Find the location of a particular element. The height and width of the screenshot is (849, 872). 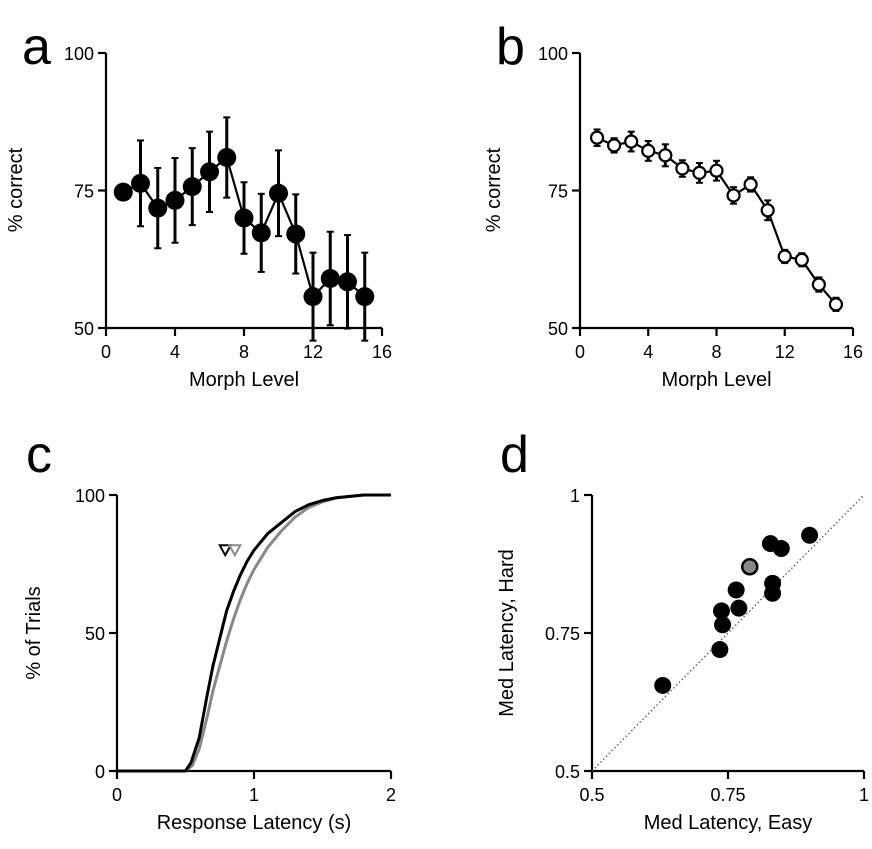

y-axis-label: % of Trials is located at coordinates (34, 632).